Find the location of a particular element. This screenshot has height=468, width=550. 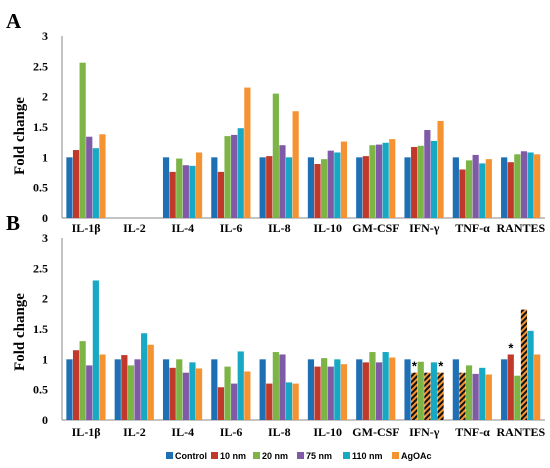

bar-RANTES-Control is located at coordinates (504, 187).